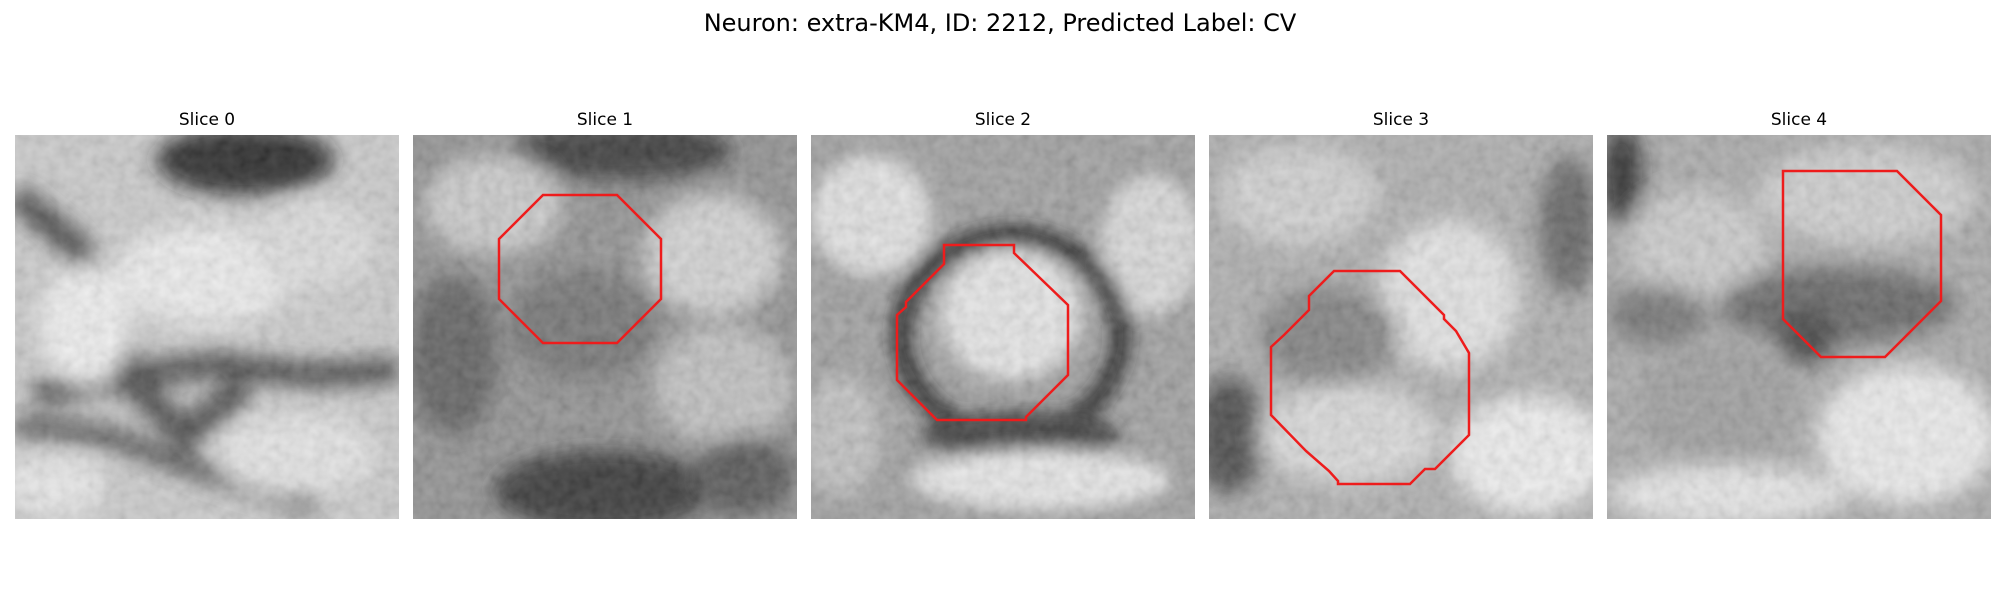  I want to click on slice-title: Slice 0, so click(207, 120).